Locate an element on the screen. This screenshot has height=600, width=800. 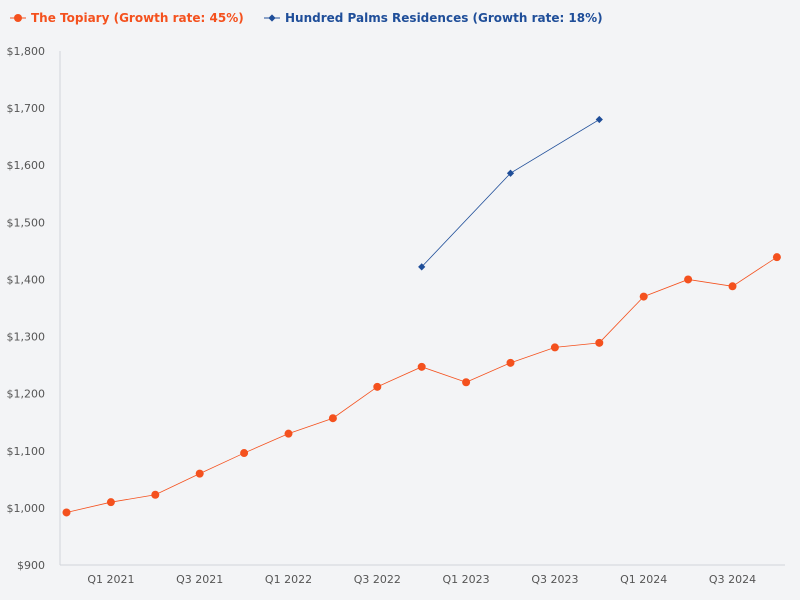
y-tick-label: $1,700 is located at coordinates (26, 108).